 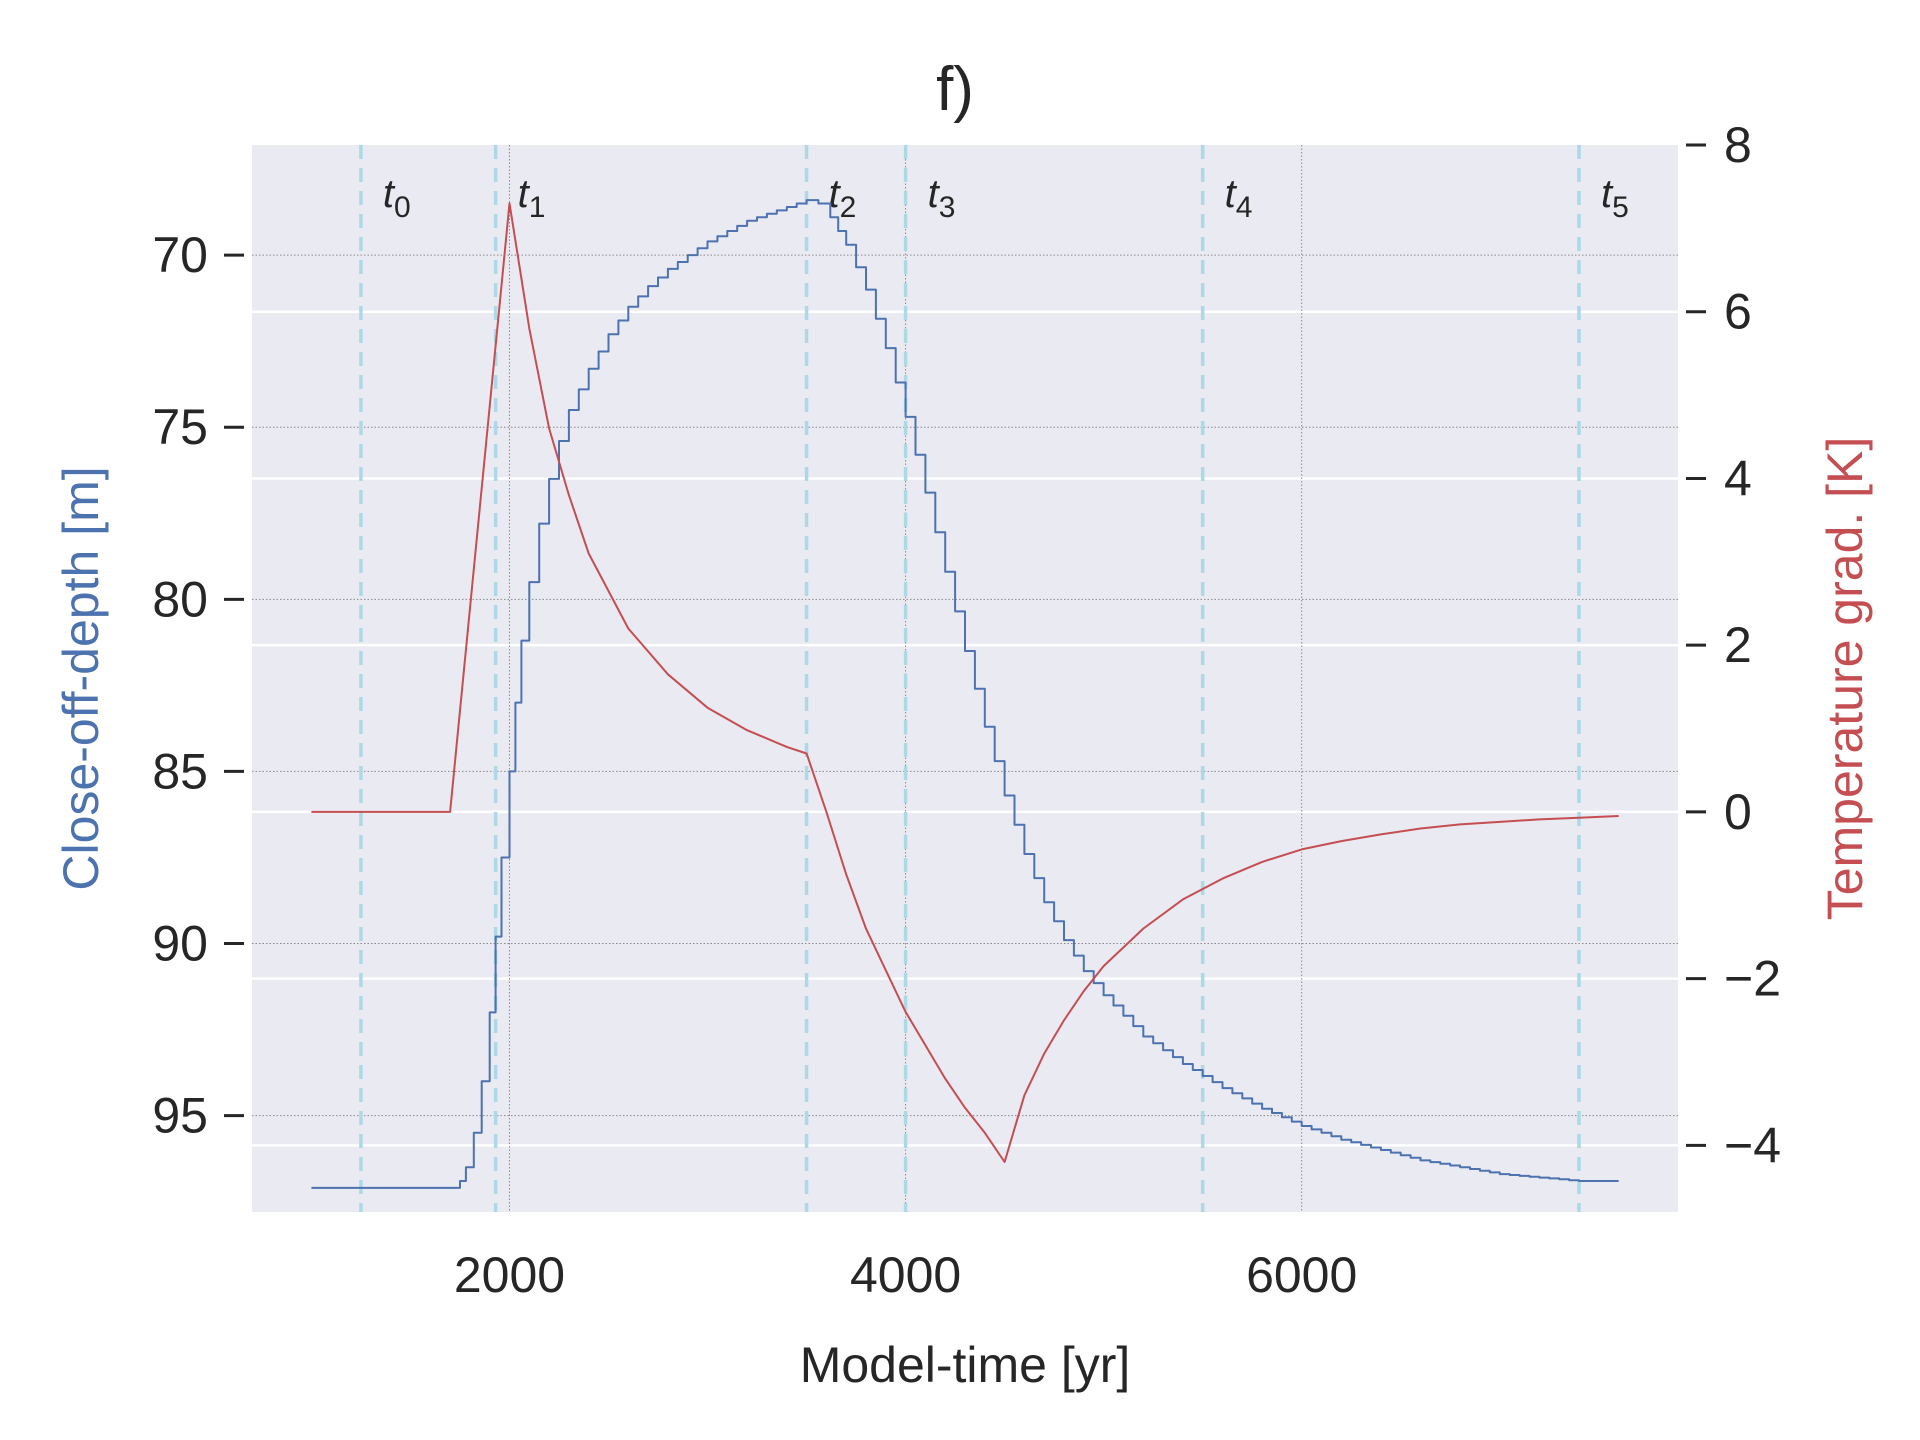 What do you see at coordinates (905, 1275) in the screenshot?
I see `x-tick-label: 4000` at bounding box center [905, 1275].